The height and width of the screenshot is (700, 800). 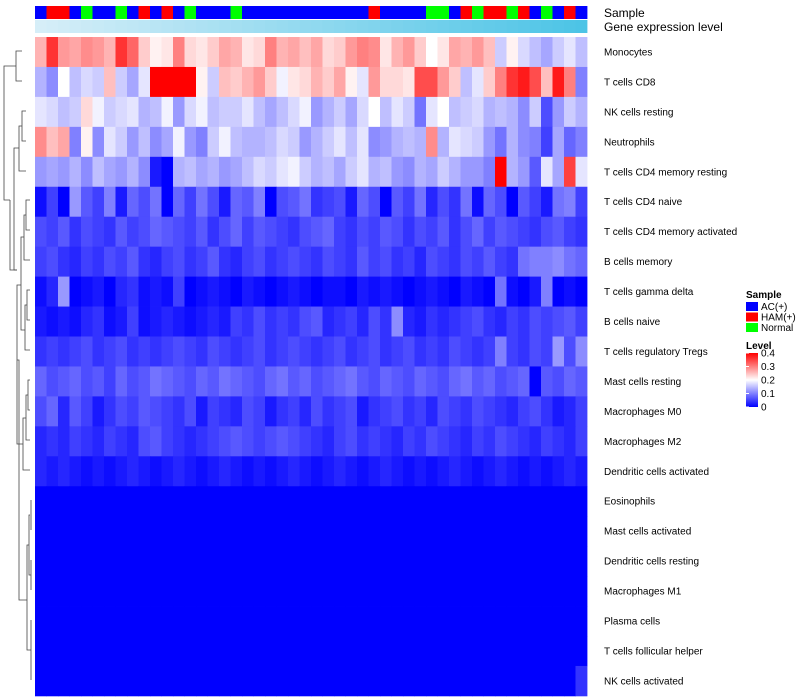 What do you see at coordinates (752, 317) in the screenshot?
I see `legend-swatch` at bounding box center [752, 317].